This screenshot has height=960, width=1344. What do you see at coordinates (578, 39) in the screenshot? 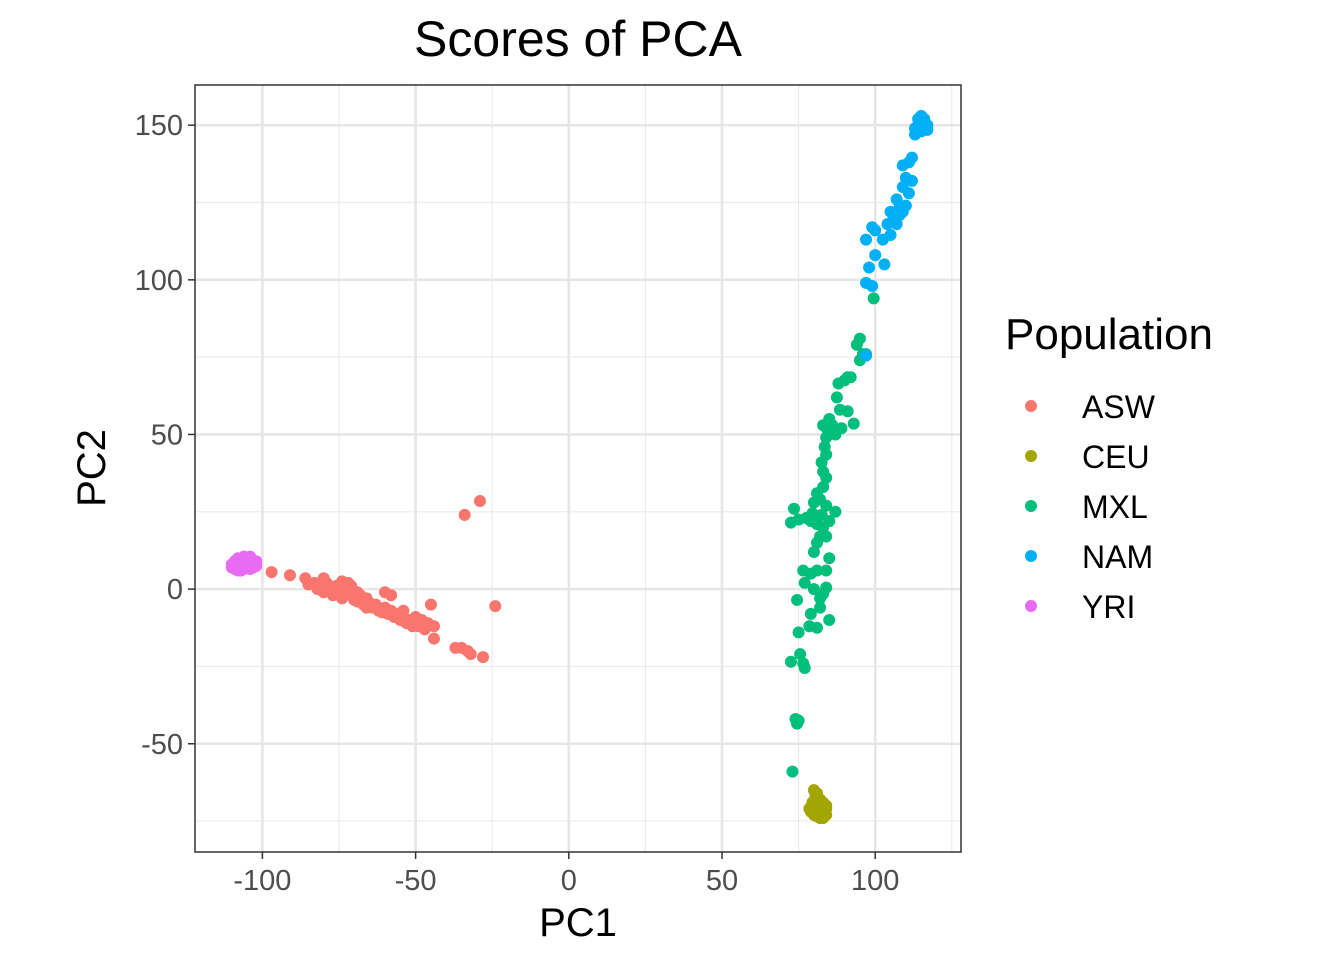
I see `chart-title: Scores of PCA` at bounding box center [578, 39].